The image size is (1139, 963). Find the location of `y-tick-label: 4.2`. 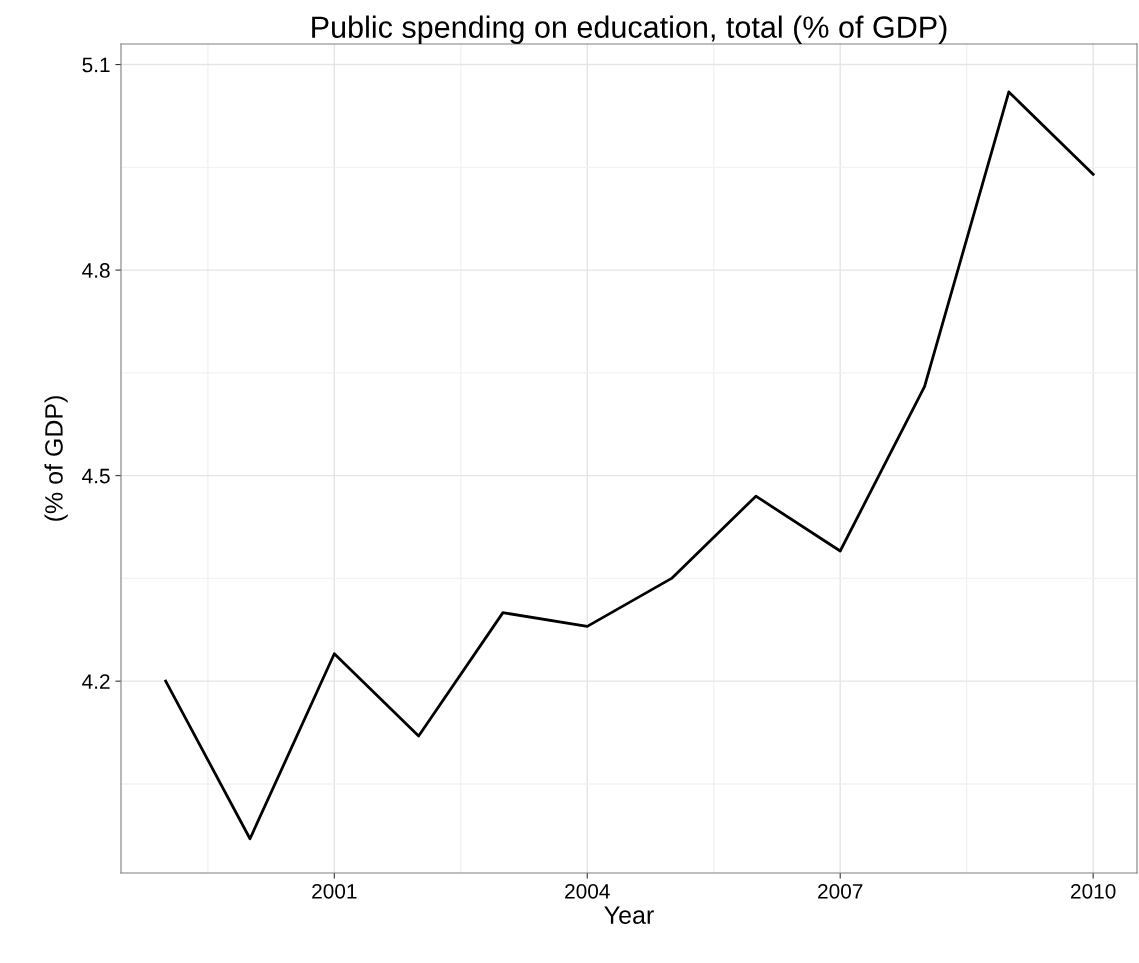

y-tick-label: 4.2 is located at coordinates (96, 681).